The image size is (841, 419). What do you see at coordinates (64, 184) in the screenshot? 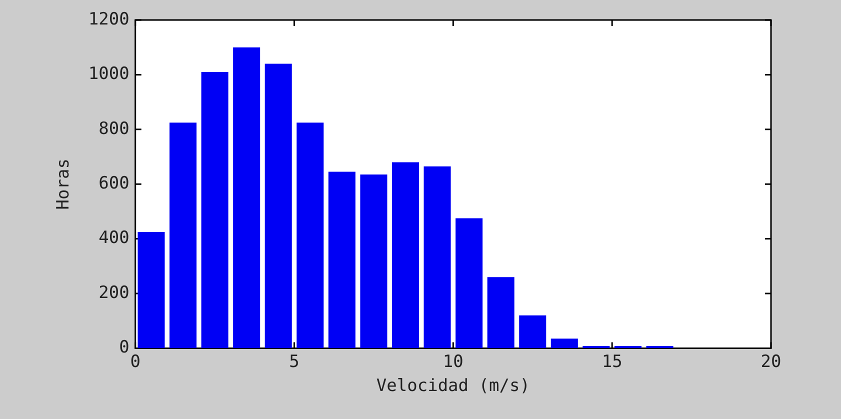
I see `y-axis-title: Horas` at bounding box center [64, 184].